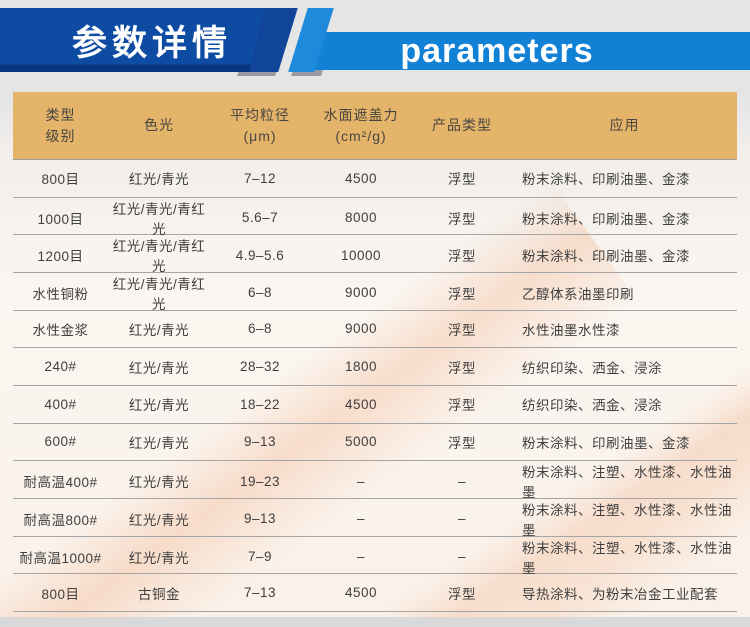 Image resolution: width=750 pixels, height=627 pixels. Describe the element at coordinates (260, 178) in the screenshot. I see `cell-size: 7–12` at that location.